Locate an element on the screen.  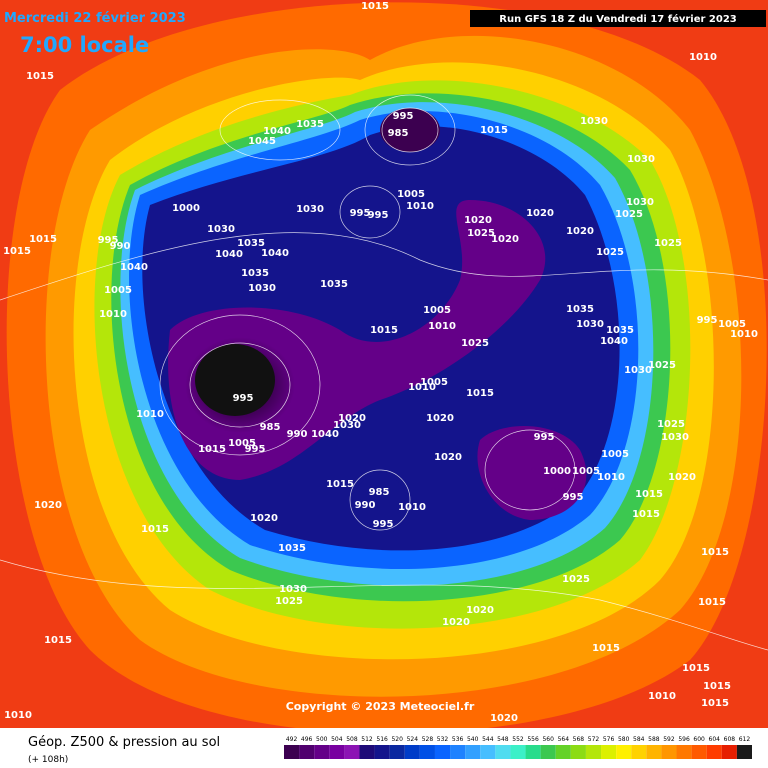
scale-label: 520 is located at coordinates (397, 739).